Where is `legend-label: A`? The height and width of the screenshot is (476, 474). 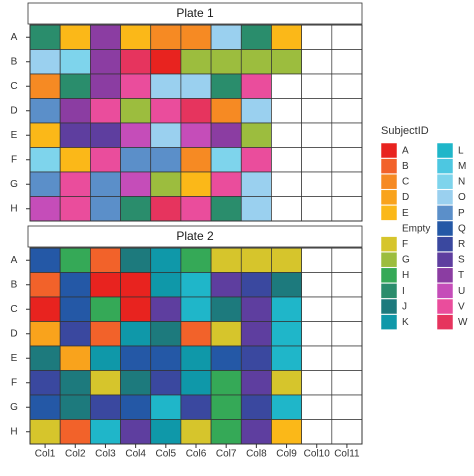 legend-label: A is located at coordinates (405, 150).